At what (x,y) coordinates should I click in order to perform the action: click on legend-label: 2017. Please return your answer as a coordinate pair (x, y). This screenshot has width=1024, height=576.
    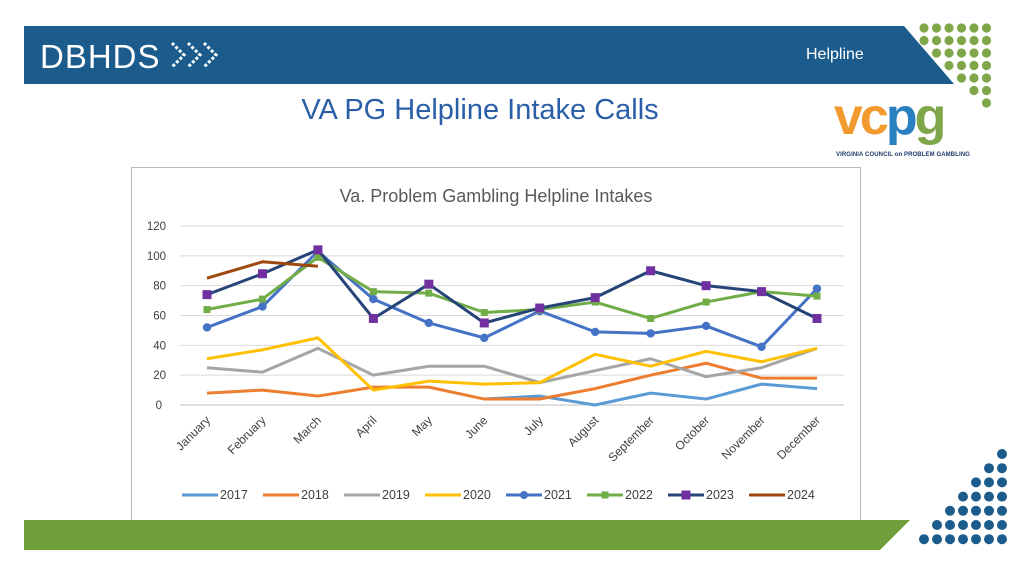
    Looking at the image, I should click on (234, 495).